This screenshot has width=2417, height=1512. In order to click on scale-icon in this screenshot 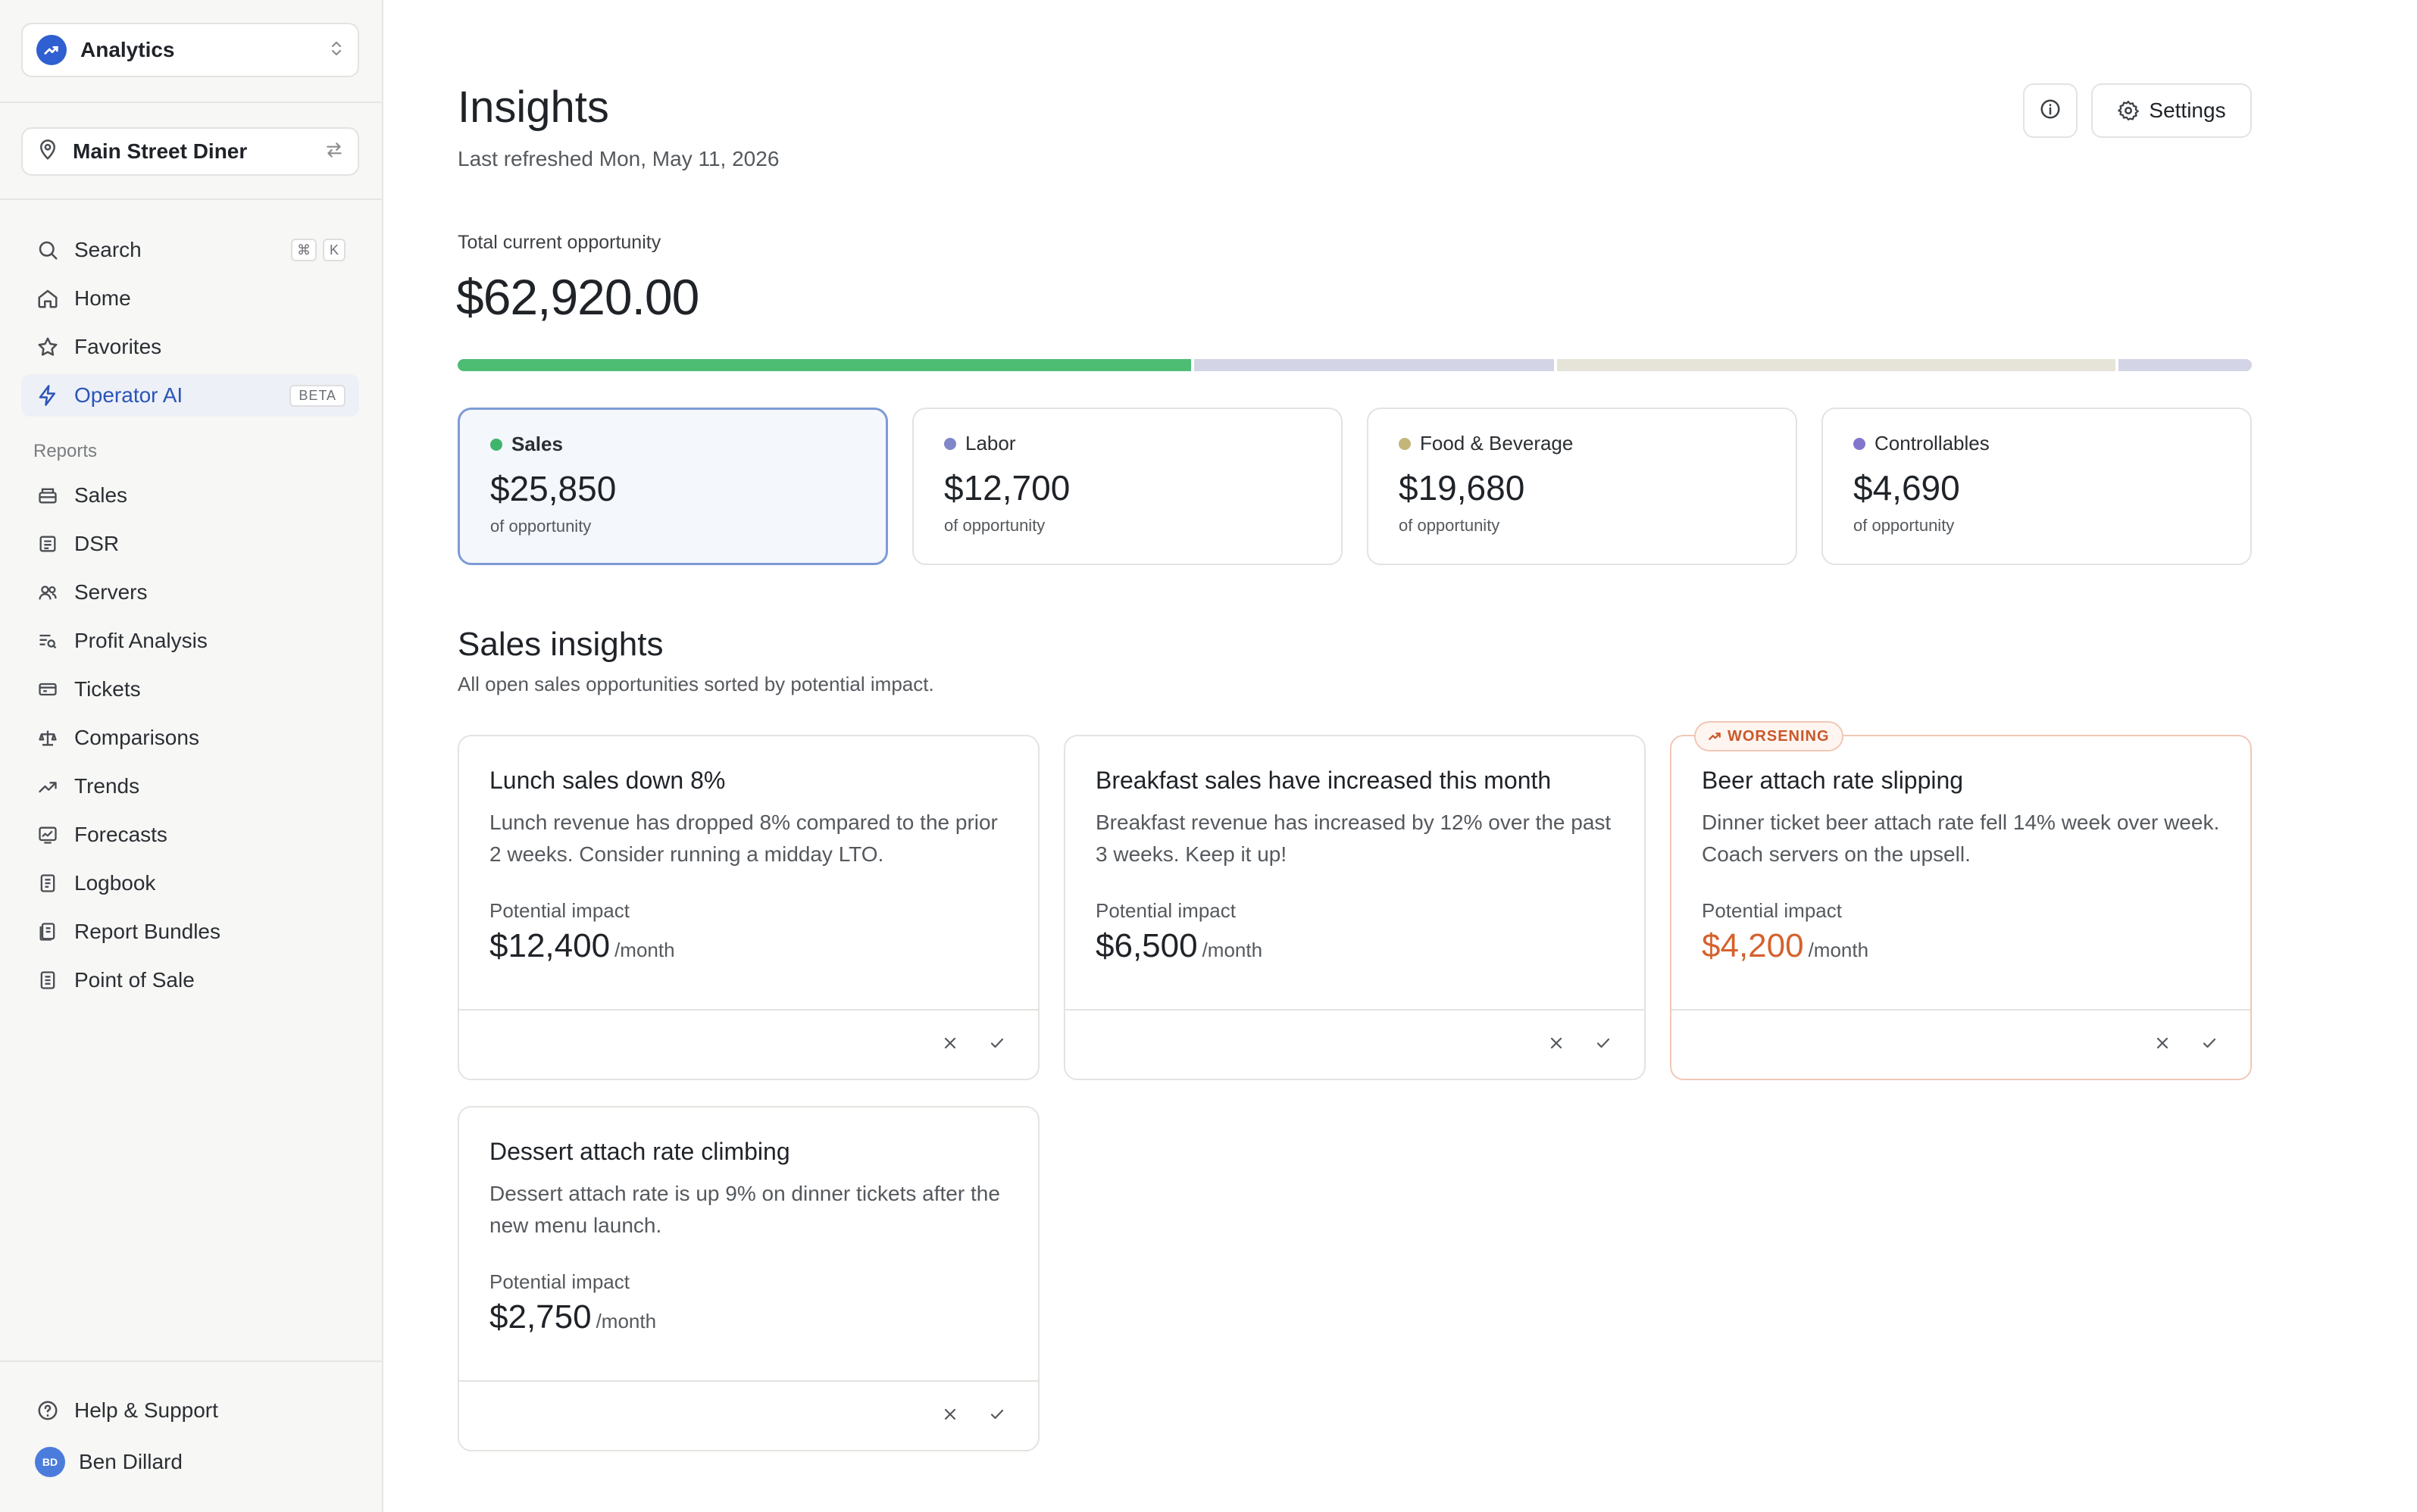, I will do `click(48, 738)`.